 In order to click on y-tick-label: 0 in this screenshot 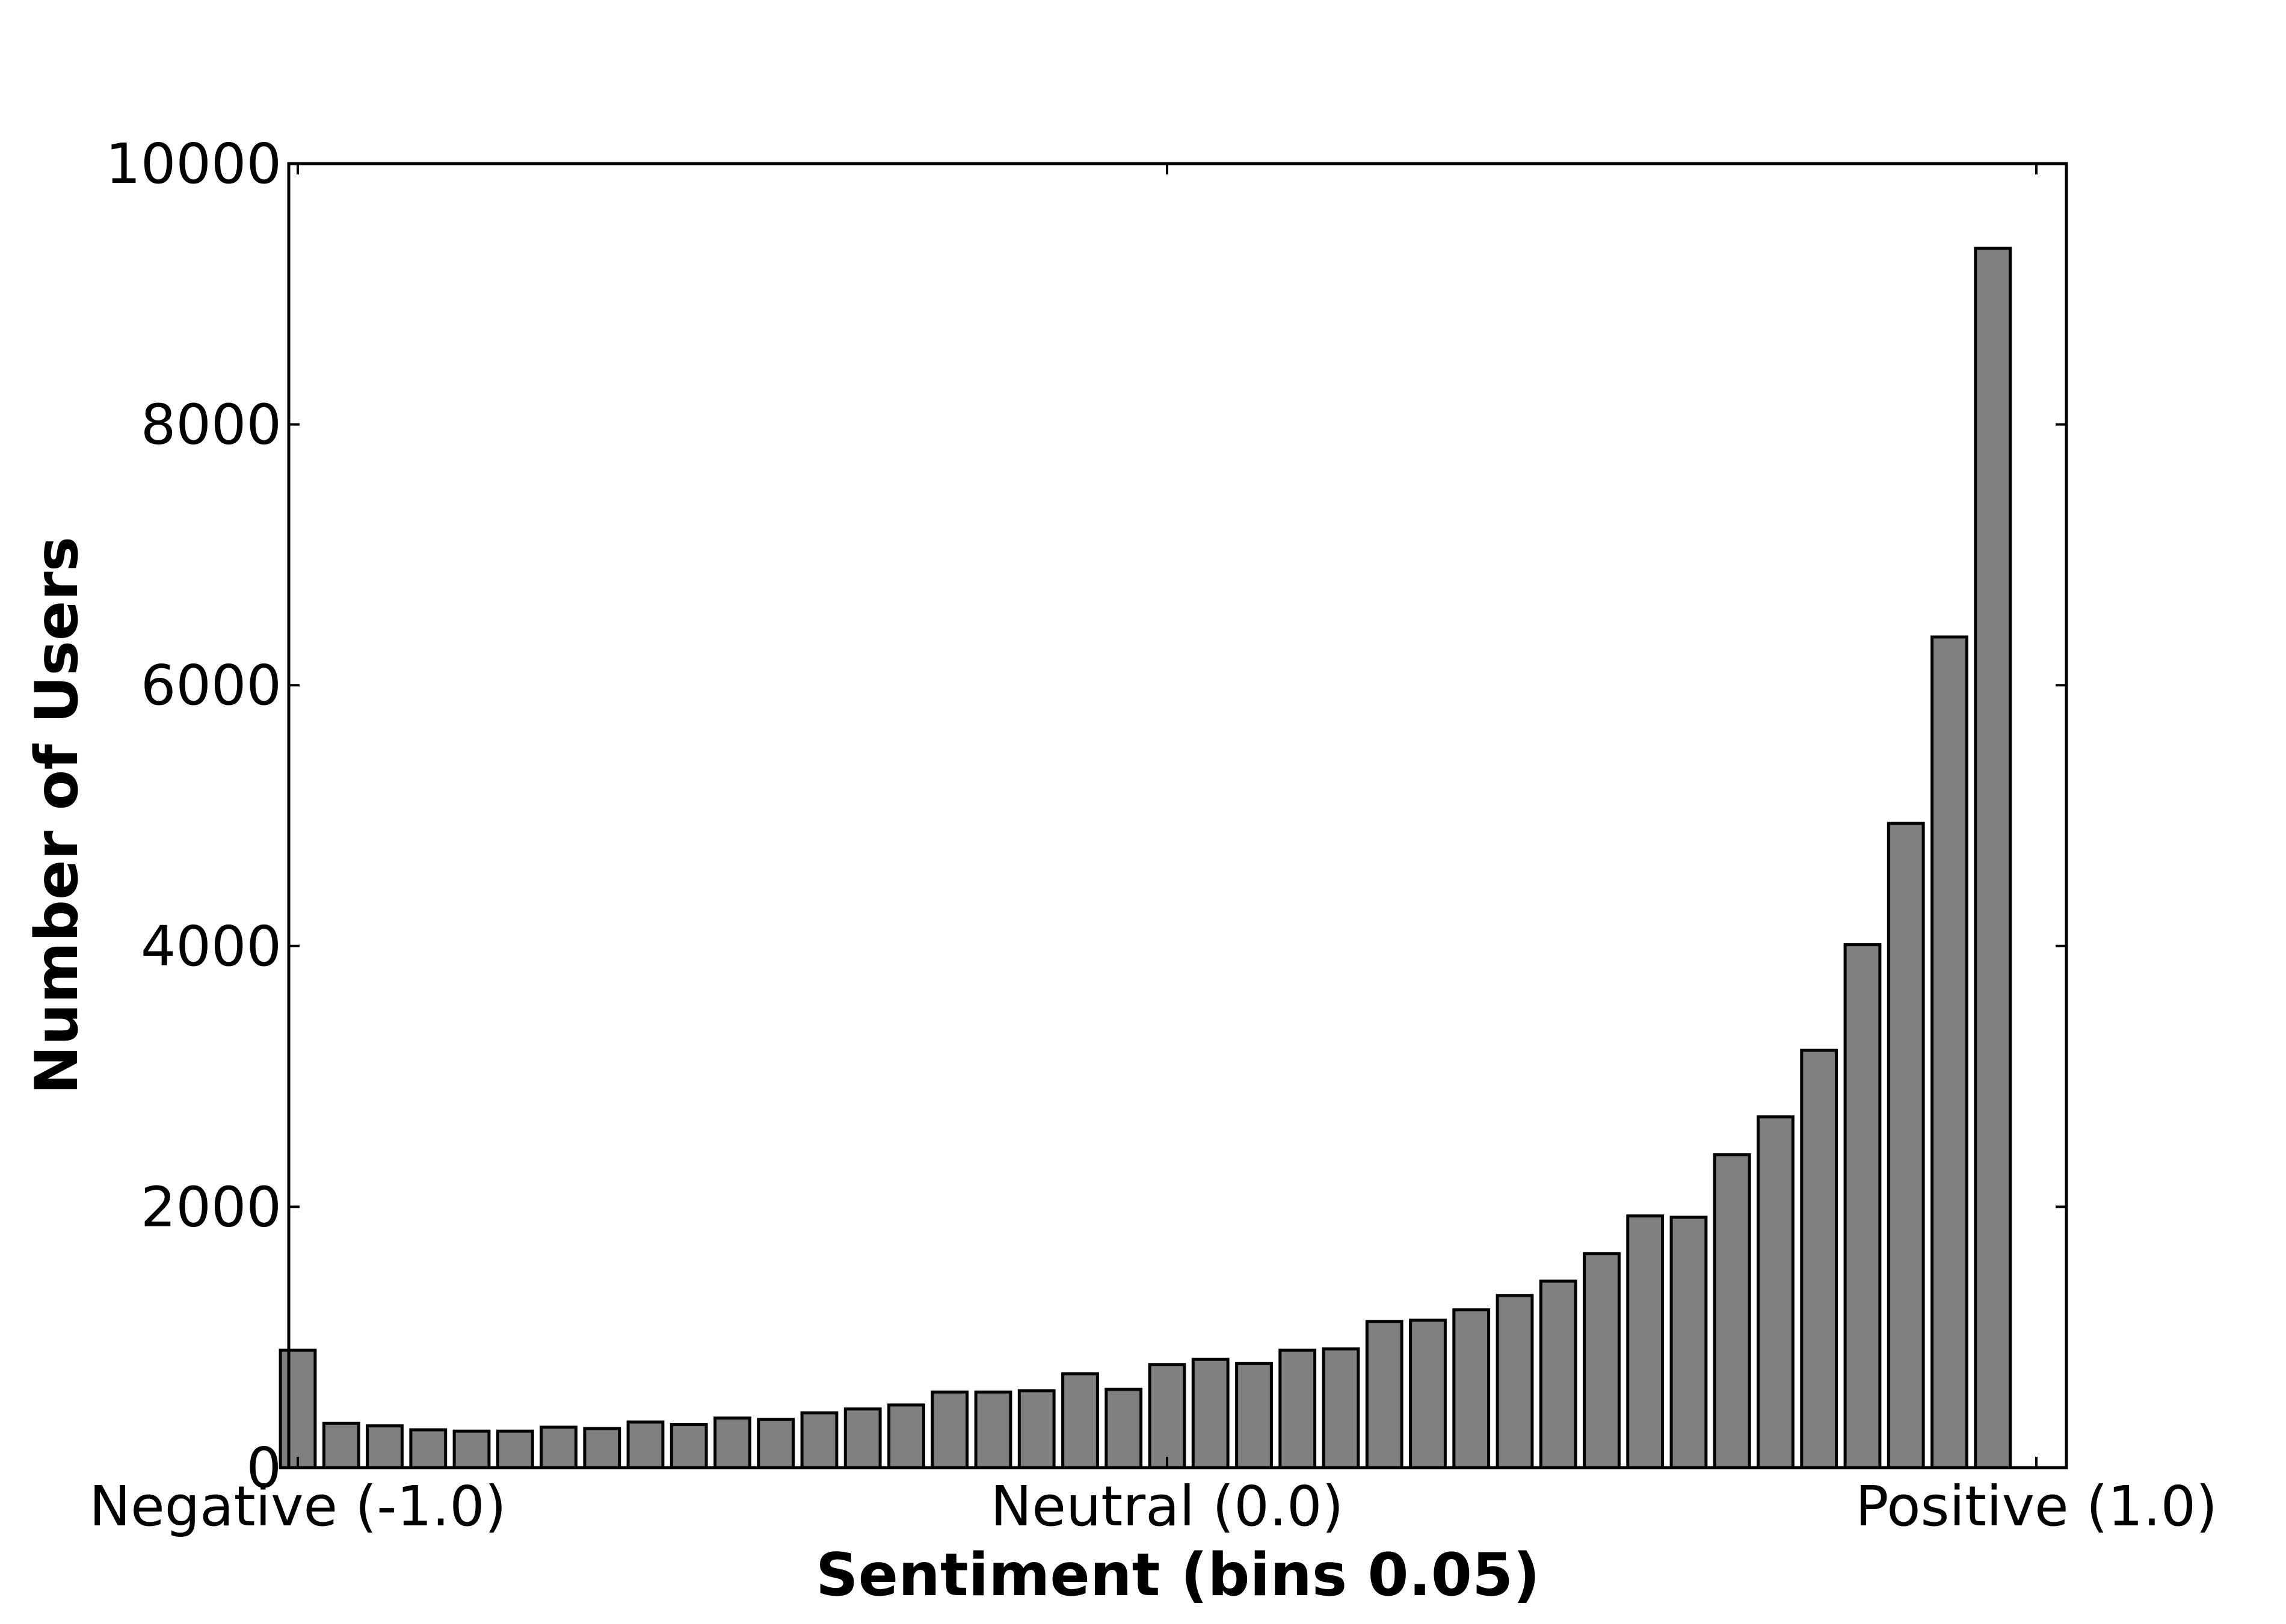, I will do `click(264, 1468)`.